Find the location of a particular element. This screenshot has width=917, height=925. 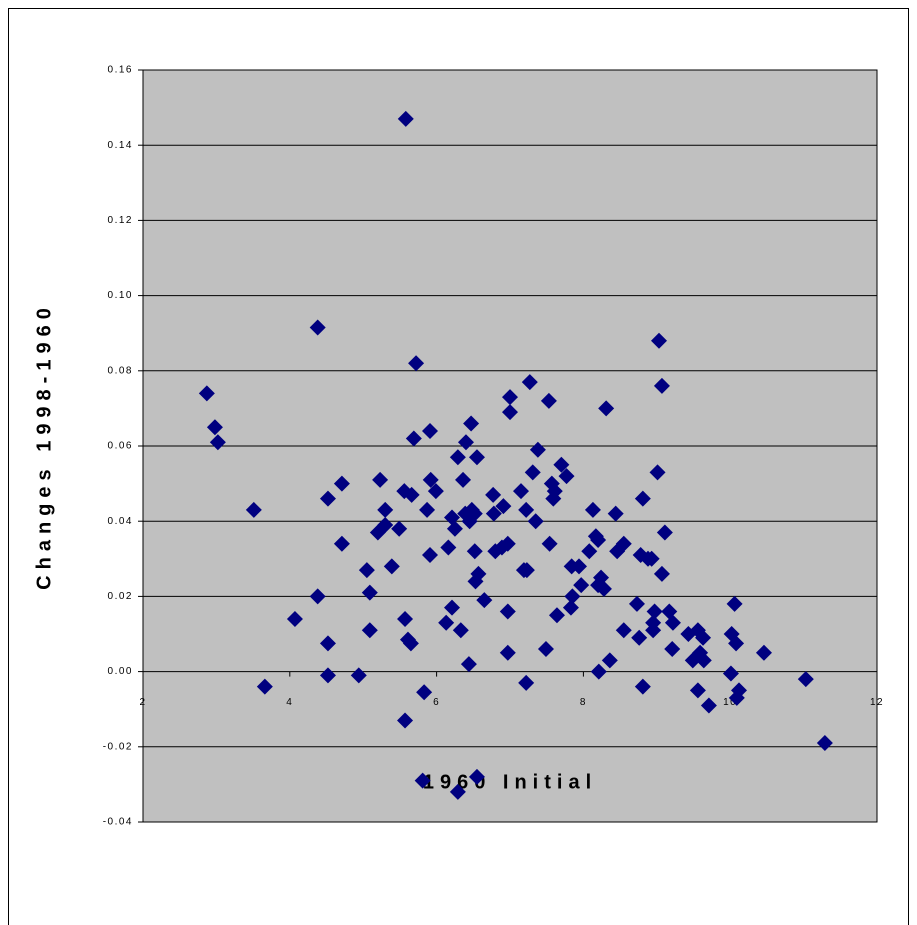

x-tick-label: 12 is located at coordinates (877, 702).